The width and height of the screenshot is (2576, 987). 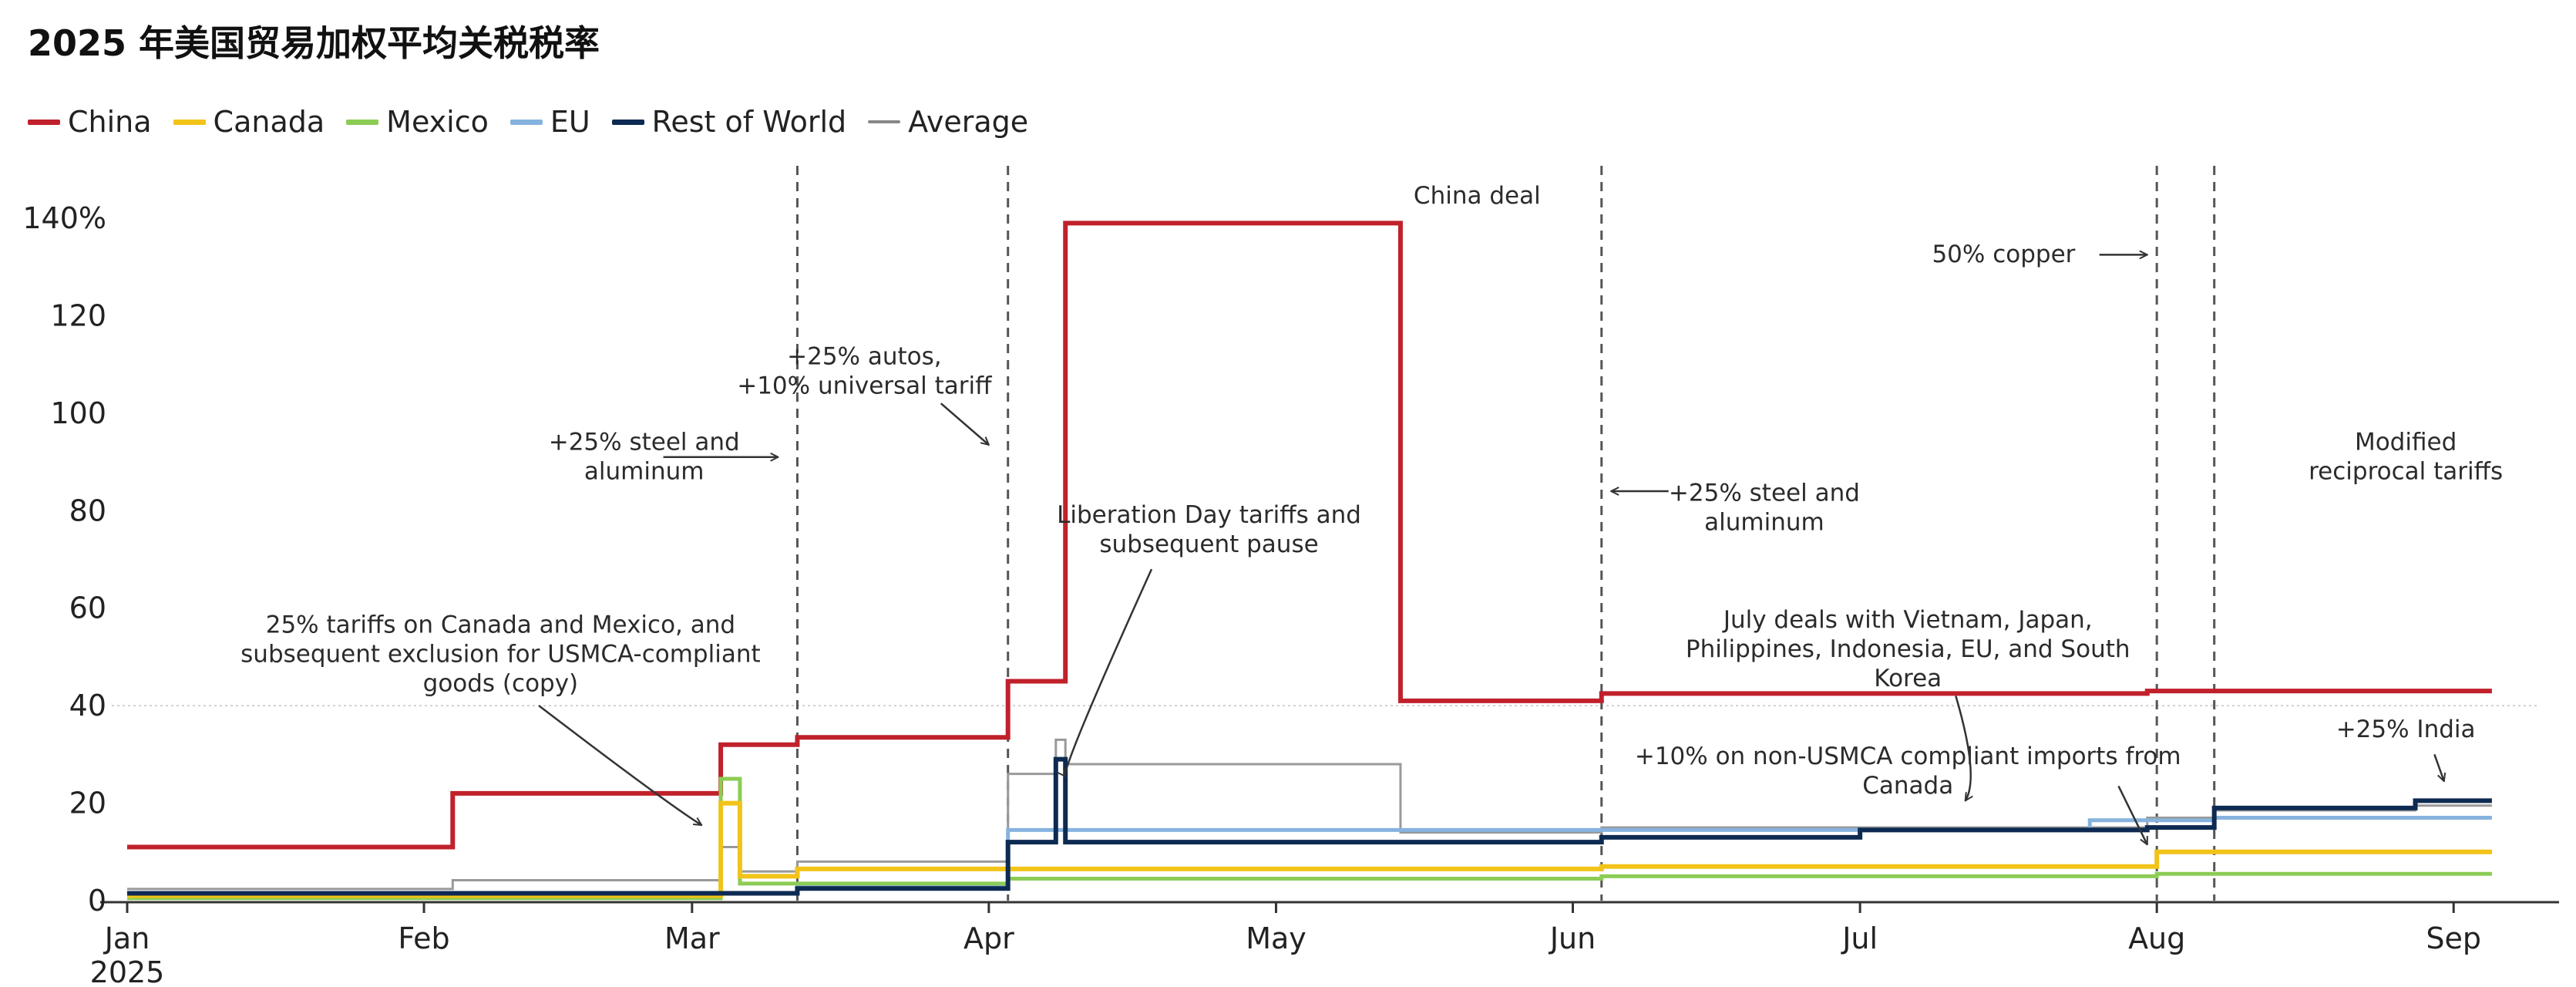 I want to click on legend-swatch-rest-of-world, so click(x=627, y=122).